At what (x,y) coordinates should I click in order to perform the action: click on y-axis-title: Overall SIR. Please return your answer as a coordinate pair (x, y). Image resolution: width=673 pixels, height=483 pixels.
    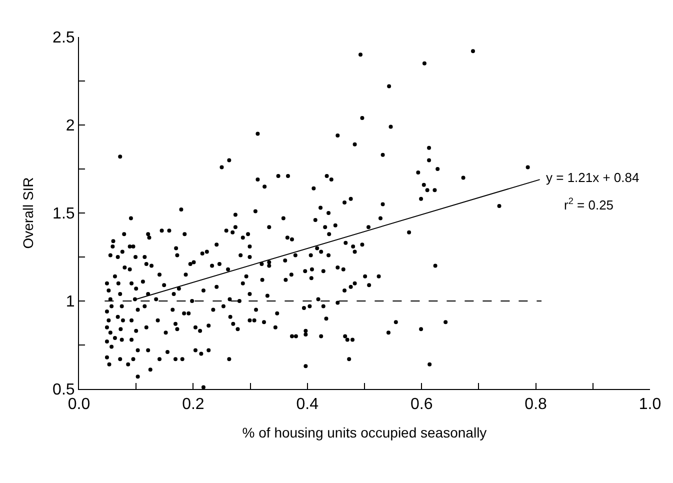
    Looking at the image, I should click on (28, 213).